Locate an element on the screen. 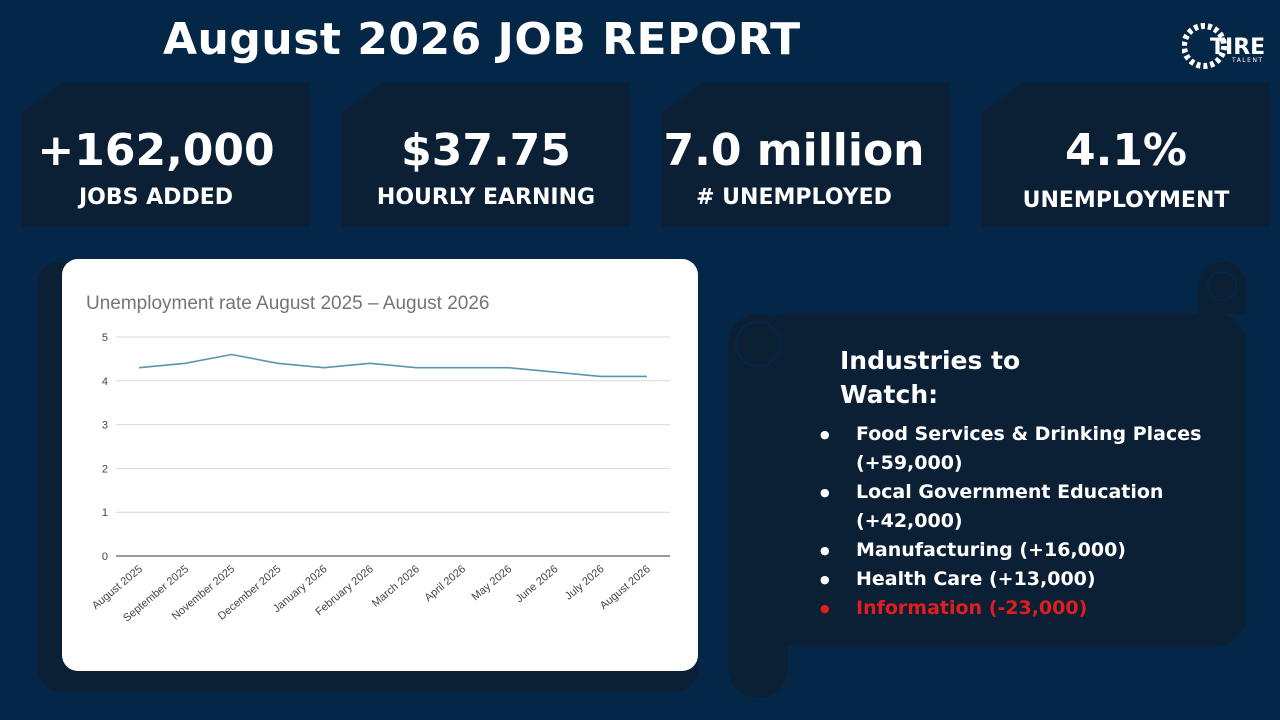  industries-heading: Industries to Watch: is located at coordinates (930, 377).